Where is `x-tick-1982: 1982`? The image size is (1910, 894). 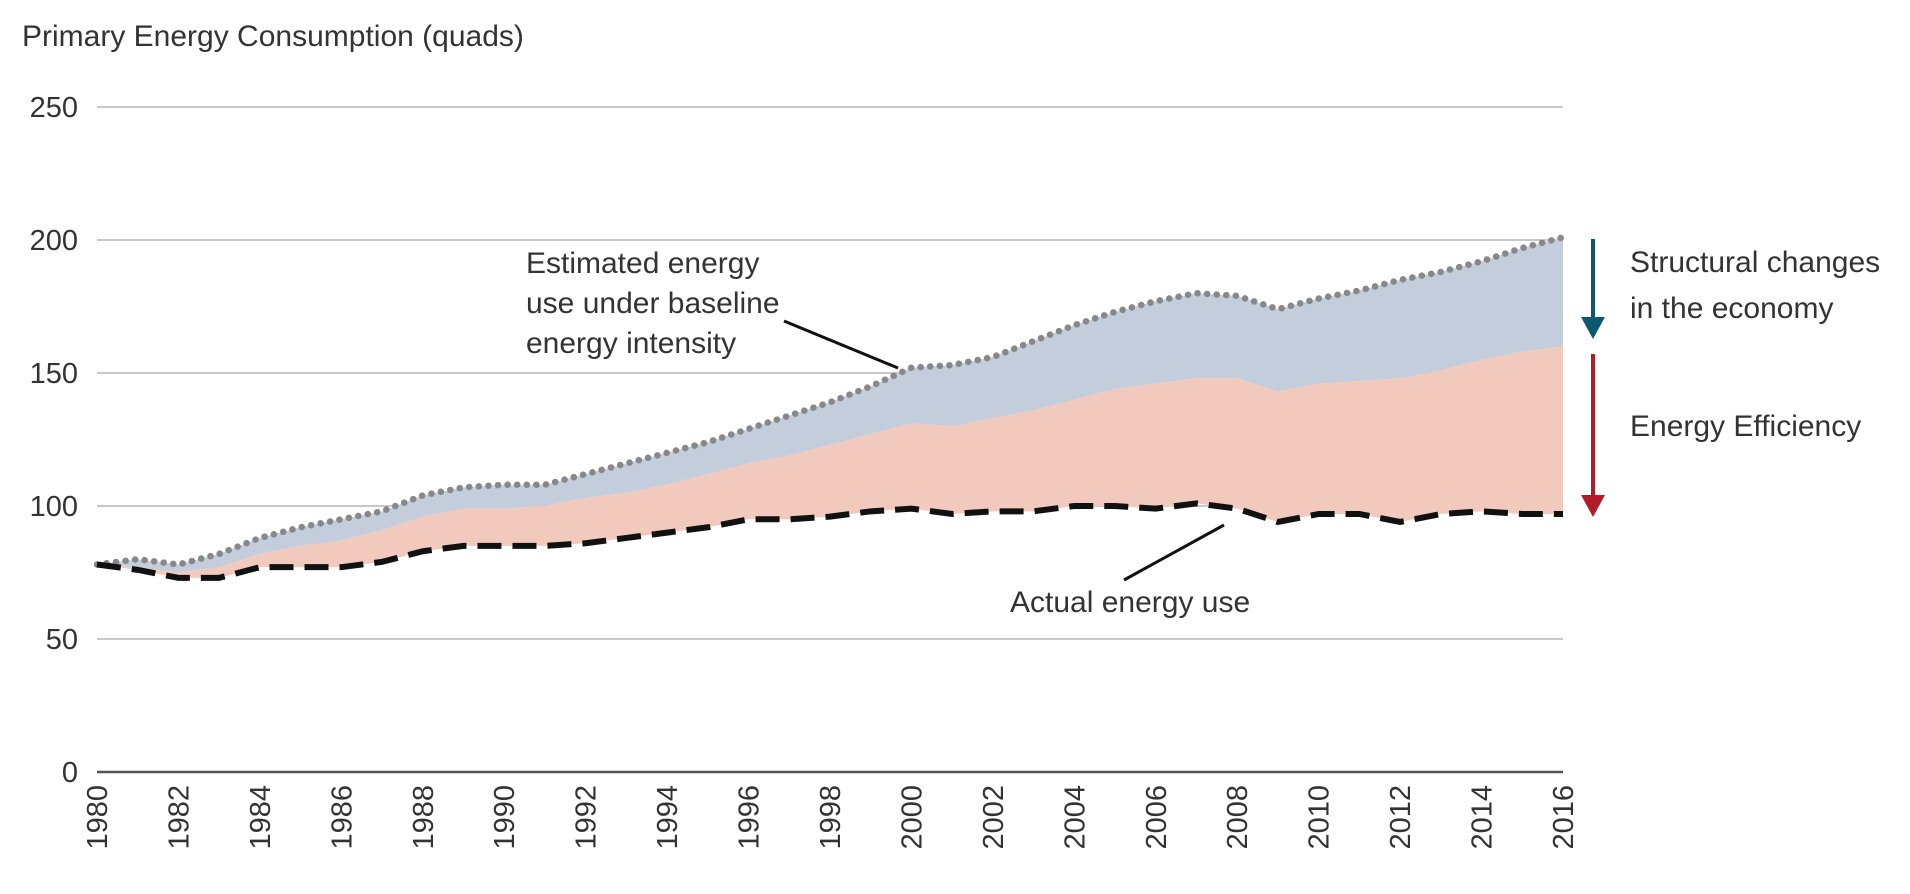 x-tick-1982: 1982 is located at coordinates (179, 817).